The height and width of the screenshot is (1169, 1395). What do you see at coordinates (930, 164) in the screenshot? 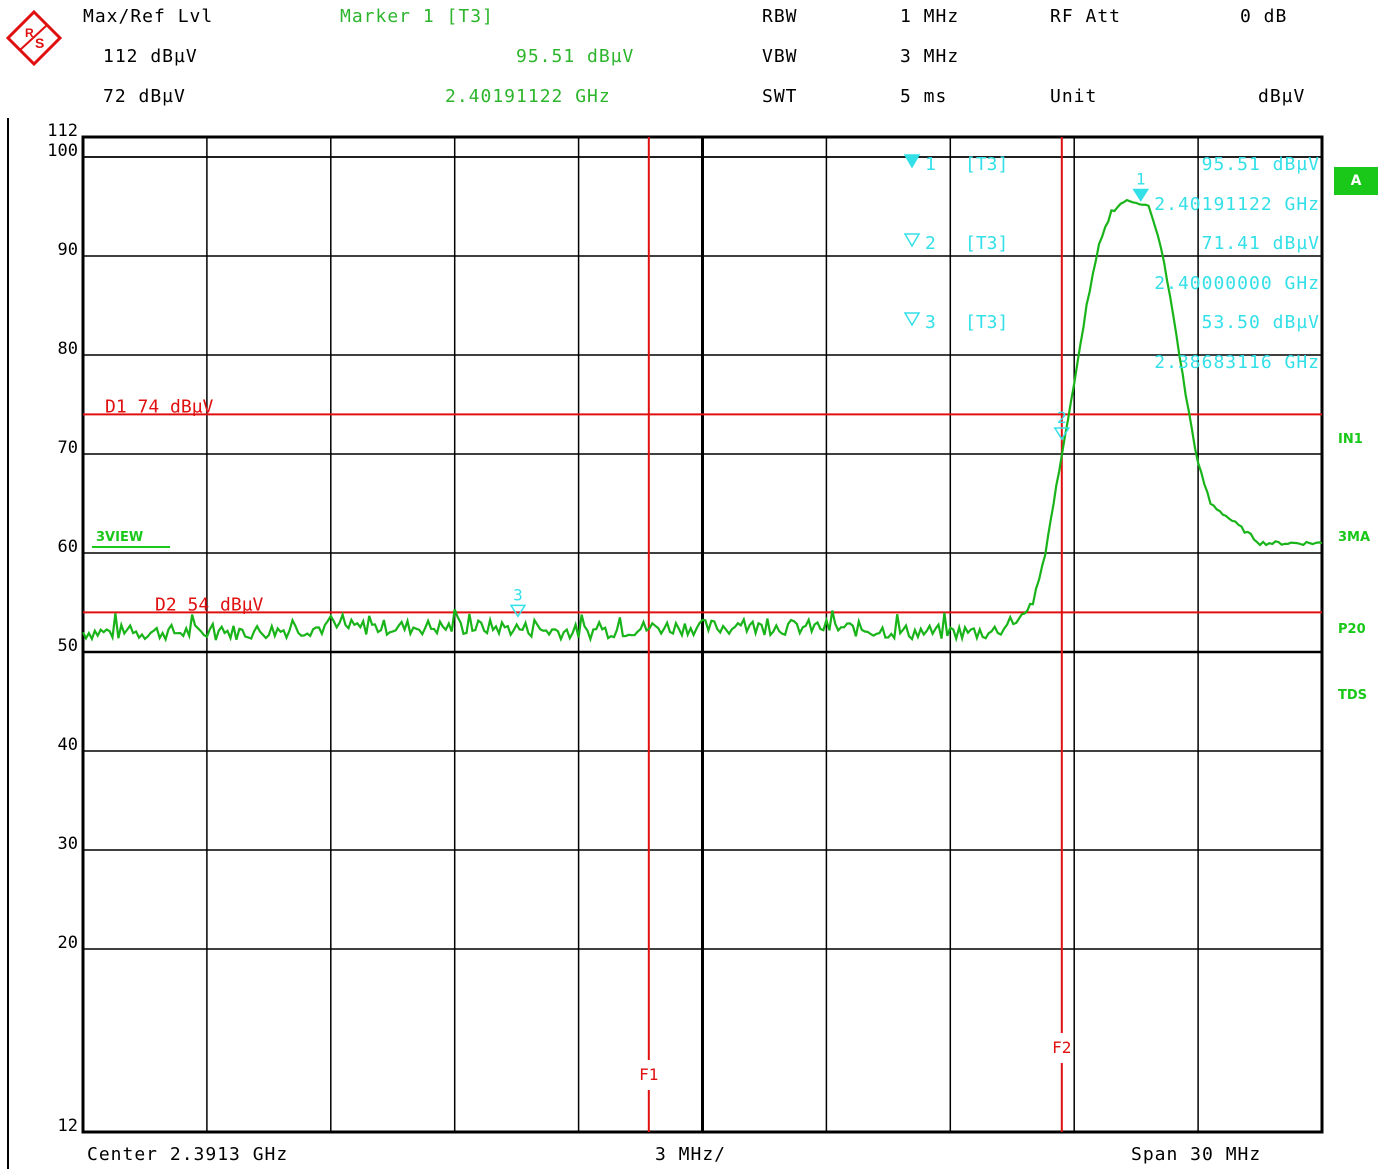
I see `marker-table-id: 1` at bounding box center [930, 164].